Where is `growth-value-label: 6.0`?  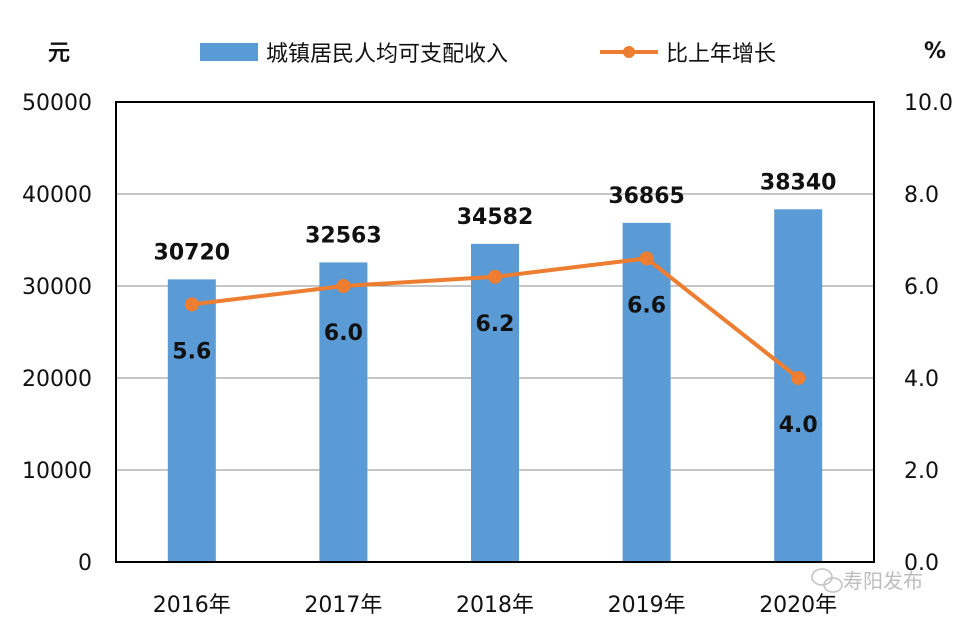 growth-value-label: 6.0 is located at coordinates (343, 333).